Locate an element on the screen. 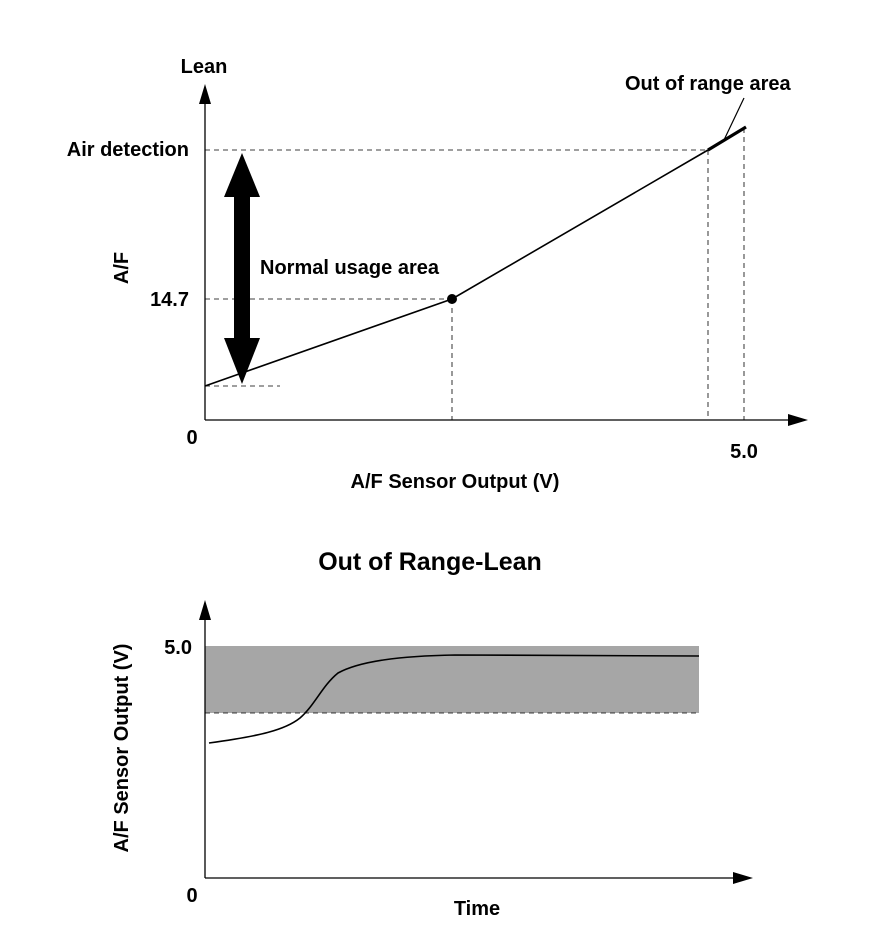  sensor-output-curve is located at coordinates (454, 699).